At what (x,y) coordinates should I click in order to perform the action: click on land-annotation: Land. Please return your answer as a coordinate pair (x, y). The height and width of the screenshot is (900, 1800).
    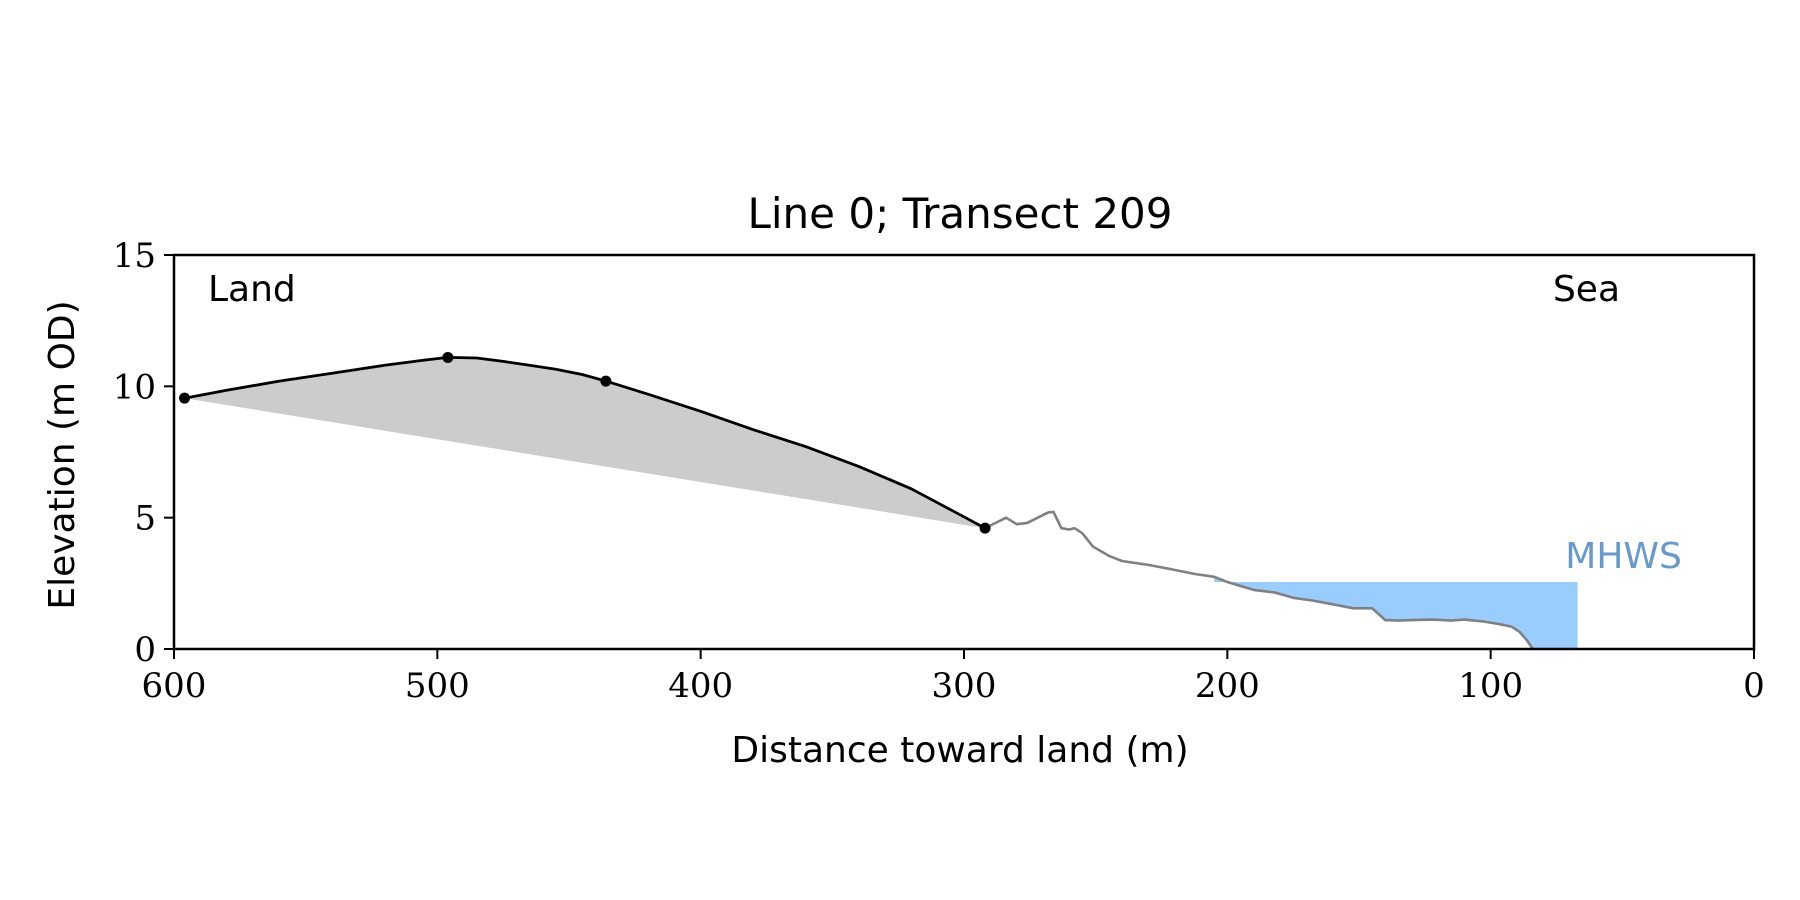
    Looking at the image, I should click on (252, 289).